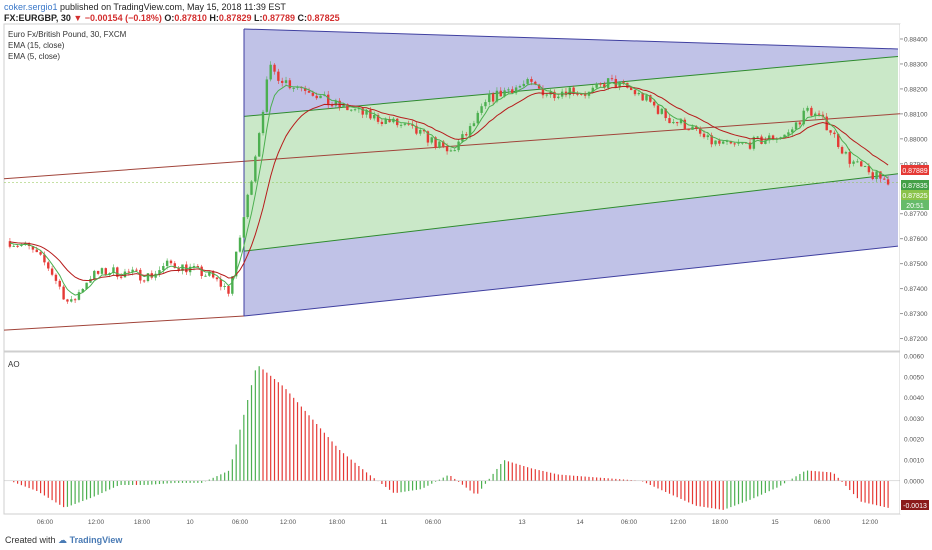 This screenshot has width=932, height=550. What do you see at coordinates (571, 212) in the screenshot?
I see `channel-lower-inner-line` at bounding box center [571, 212].